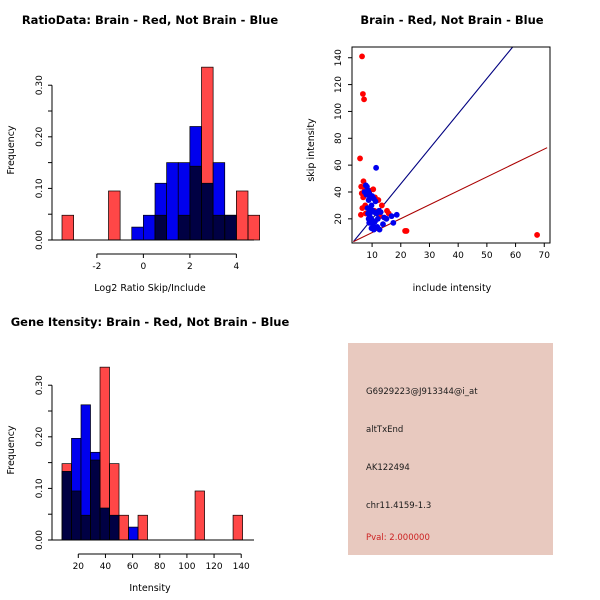  What do you see at coordinates (339, 138) in the screenshot?
I see `y-axis-tick-label: 80` at bounding box center [339, 138].